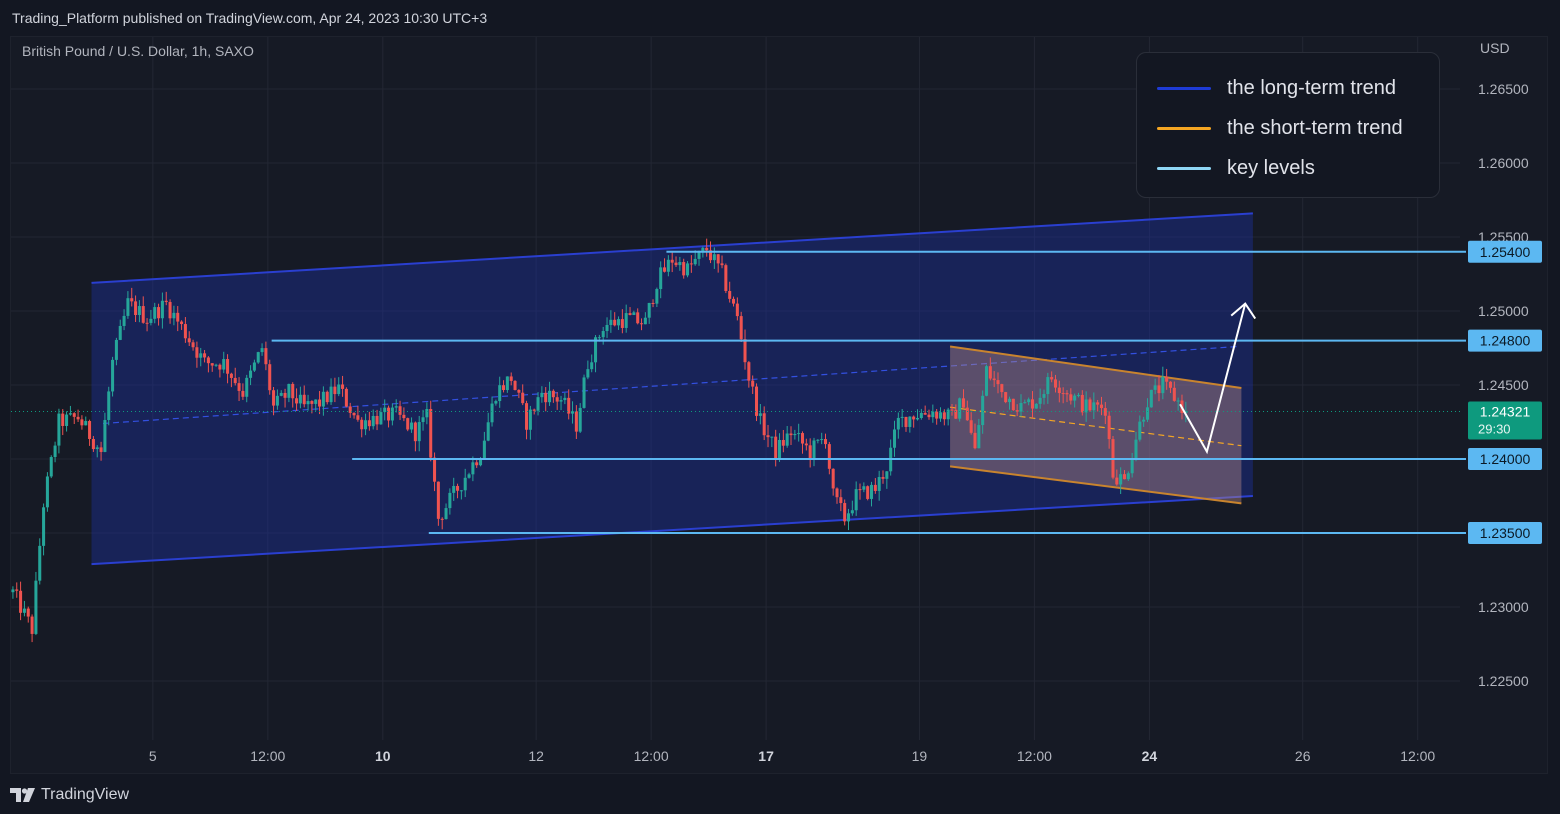 This screenshot has width=1560, height=814. I want to click on tradingview-logo-icon, so click(23, 795).